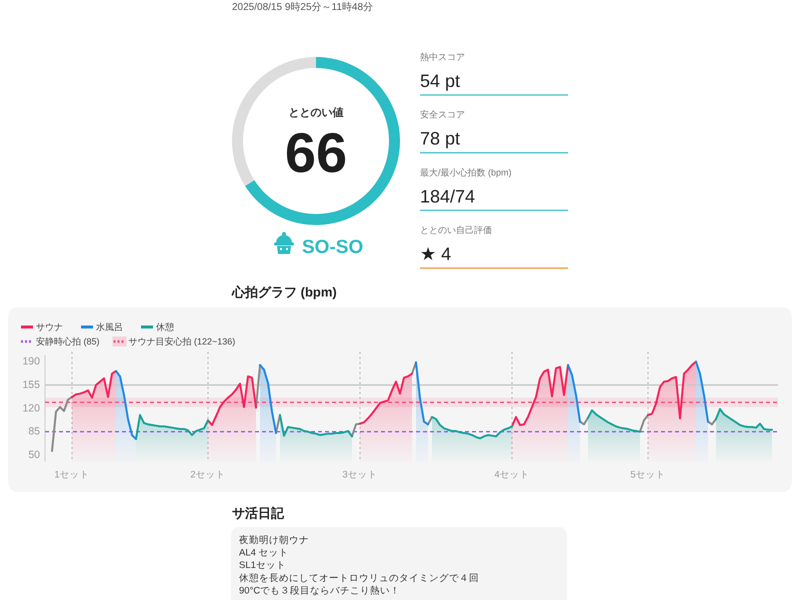 The width and height of the screenshot is (800, 600). What do you see at coordinates (648, 475) in the screenshot?
I see `x-tick-label: 5セット` at bounding box center [648, 475].